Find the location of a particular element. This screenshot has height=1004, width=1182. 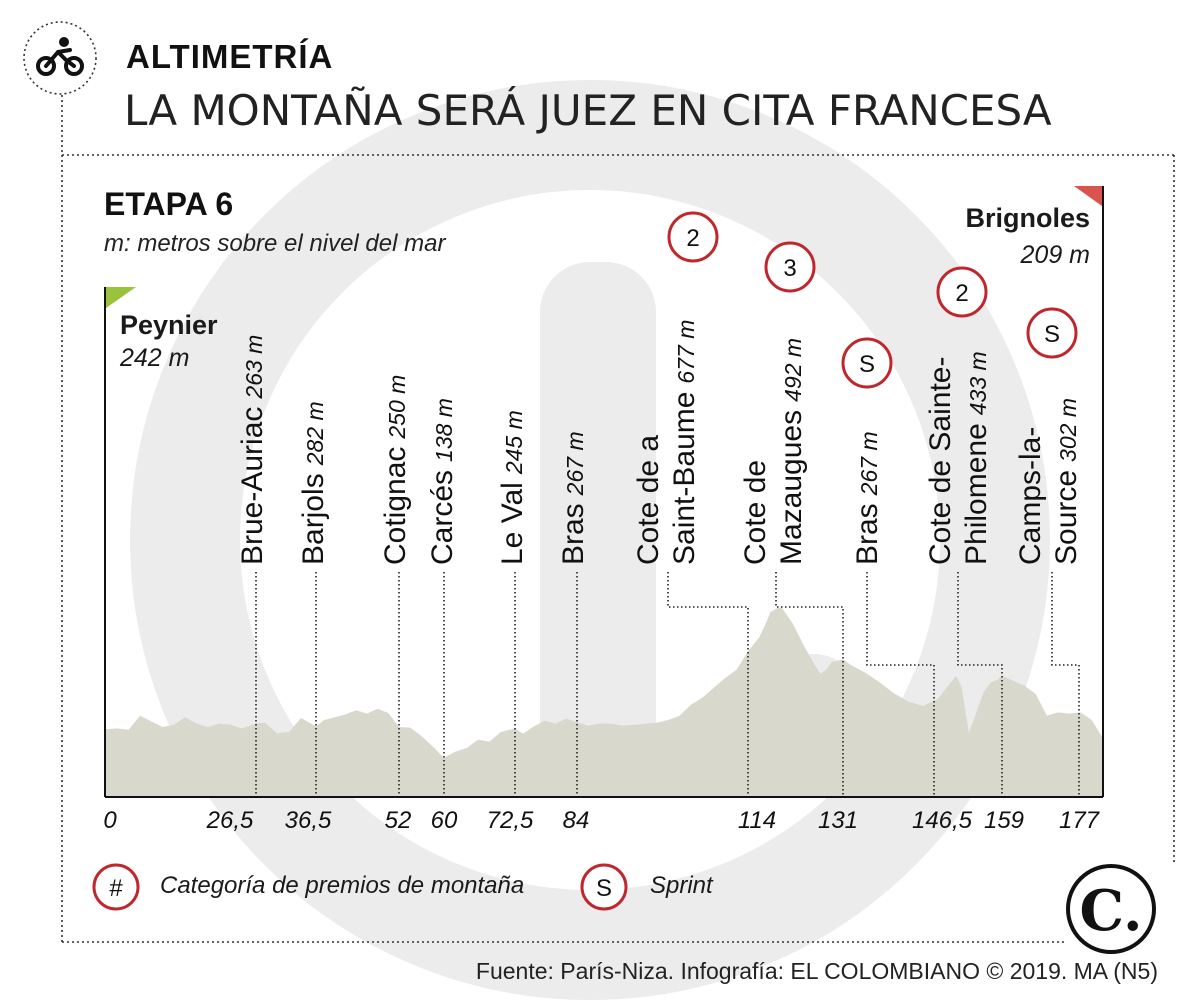

waypoint-name: Carcés138 m is located at coordinates (442, 481).